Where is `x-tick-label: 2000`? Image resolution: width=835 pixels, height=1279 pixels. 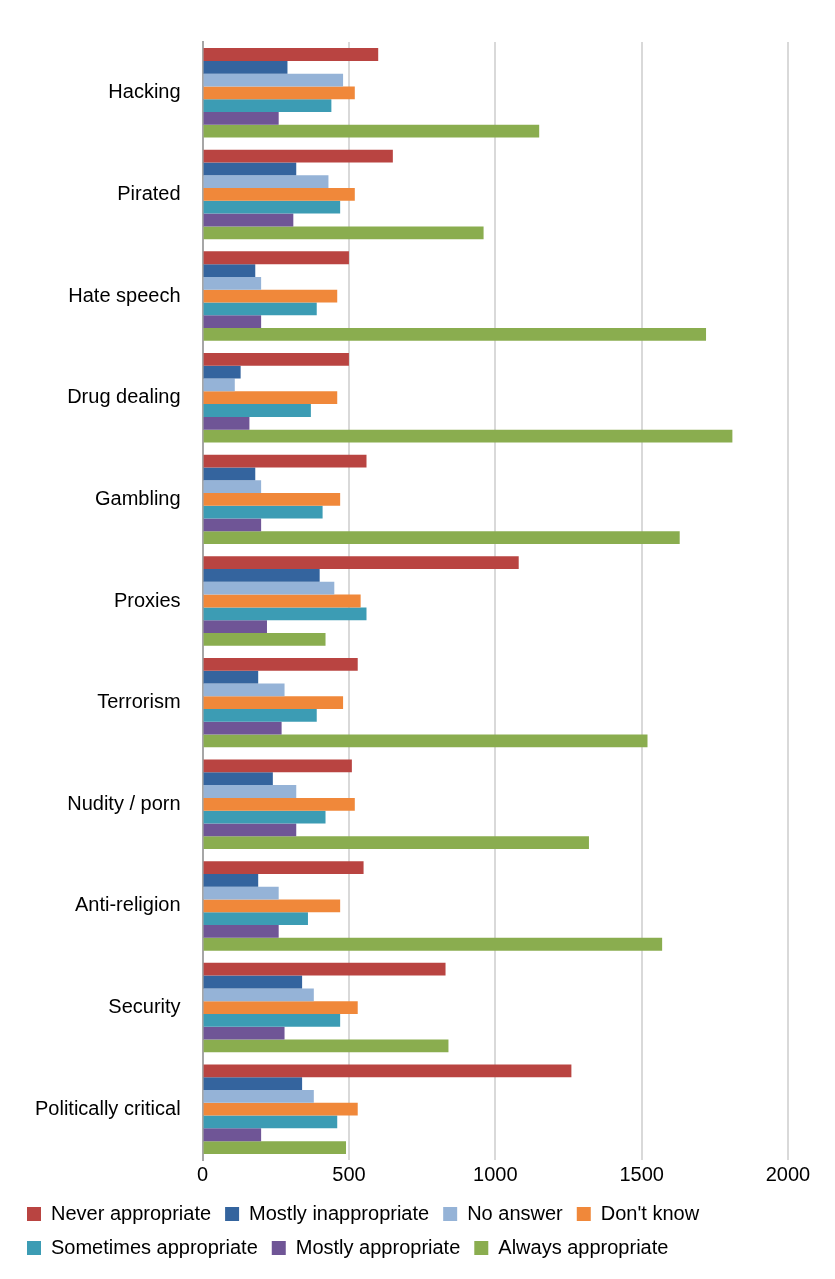
x-tick-label: 2000 is located at coordinates (788, 1173).